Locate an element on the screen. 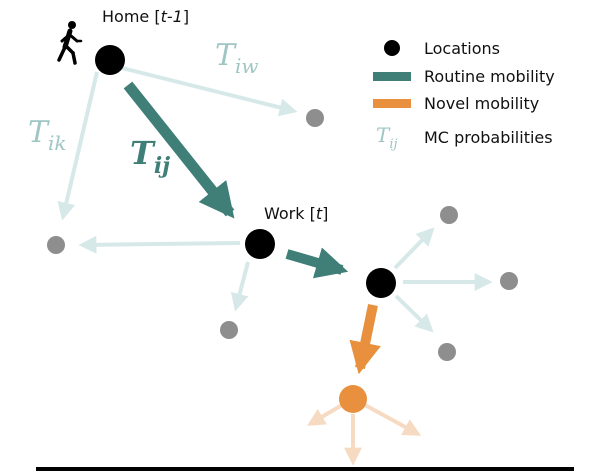  unvisited-node-ik is located at coordinates (56, 245).